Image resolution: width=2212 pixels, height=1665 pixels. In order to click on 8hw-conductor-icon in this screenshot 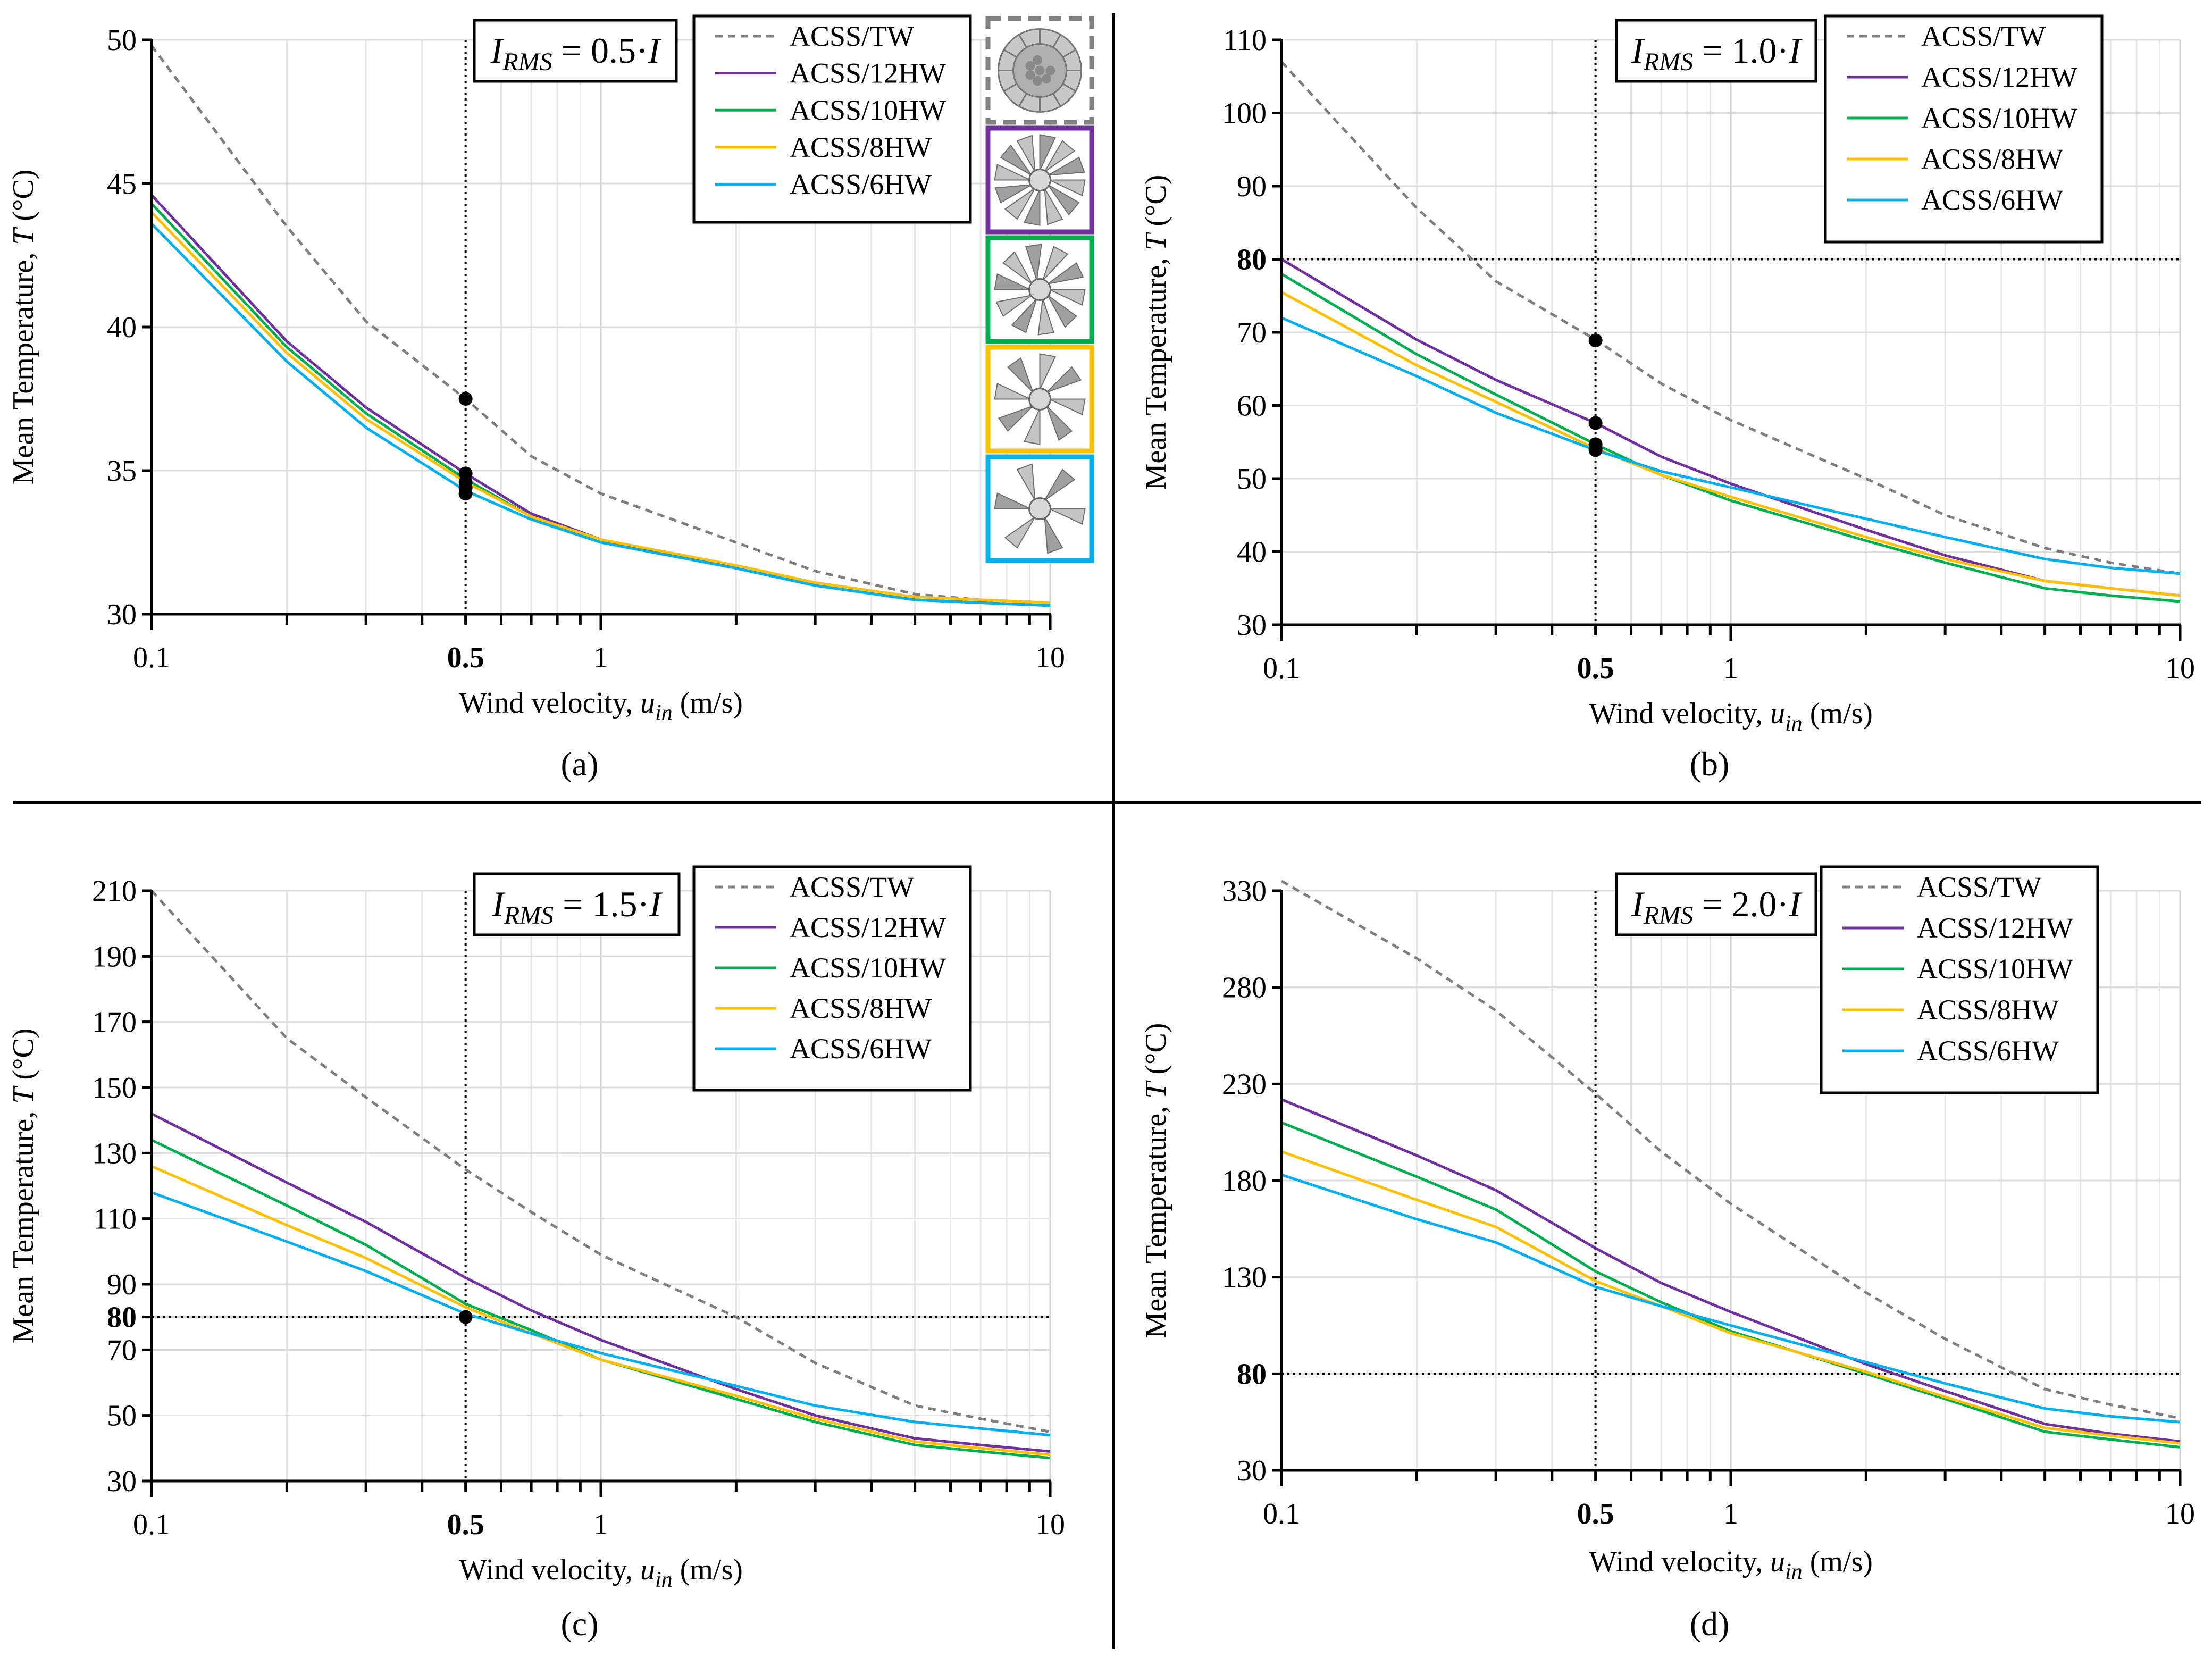, I will do `click(1039, 399)`.